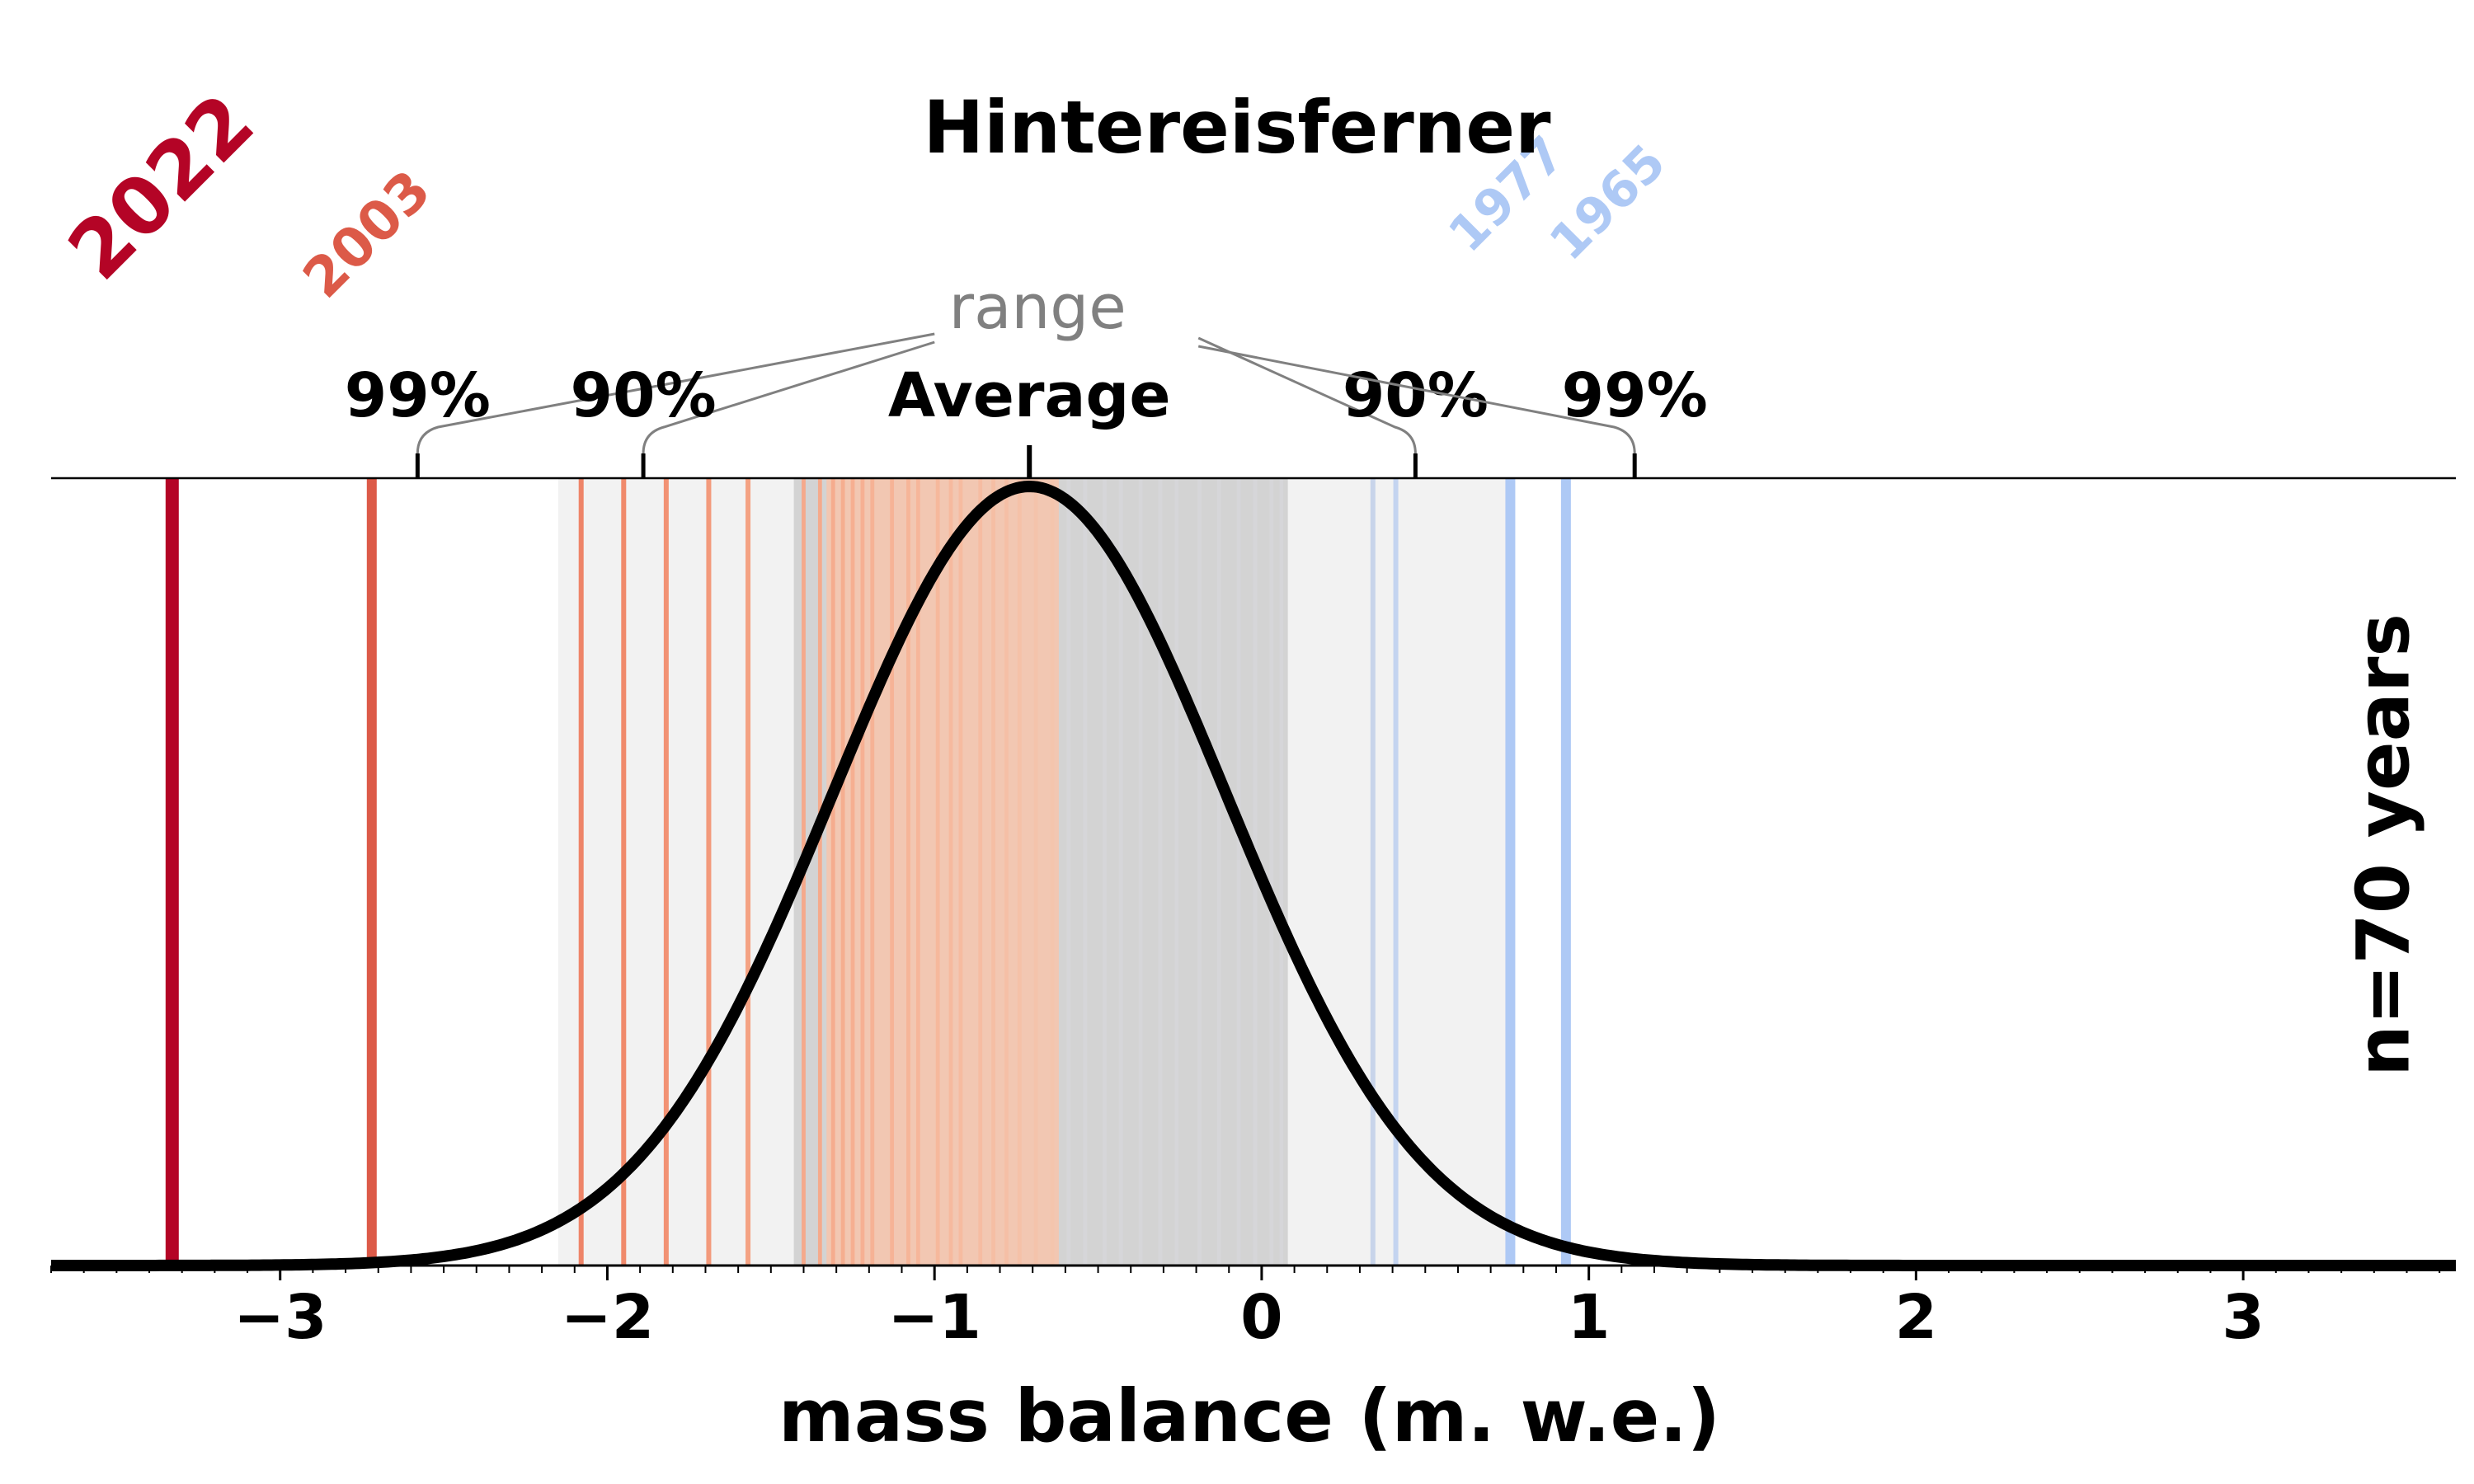 The width and height of the screenshot is (2474, 1484). Describe the element at coordinates (1589, 1317) in the screenshot. I see `x-tick-label: 1` at that location.